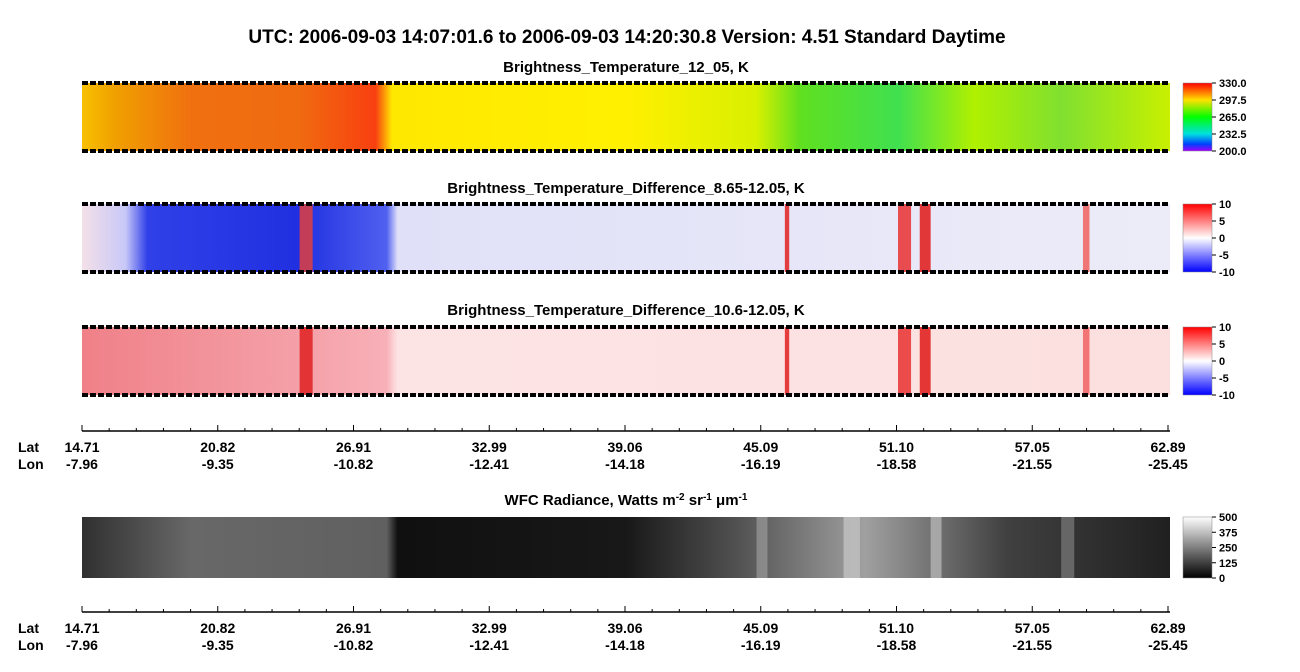 This screenshot has width=1300, height=672. I want to click on title-part: WFC Radiance, Watts m, so click(590, 500).